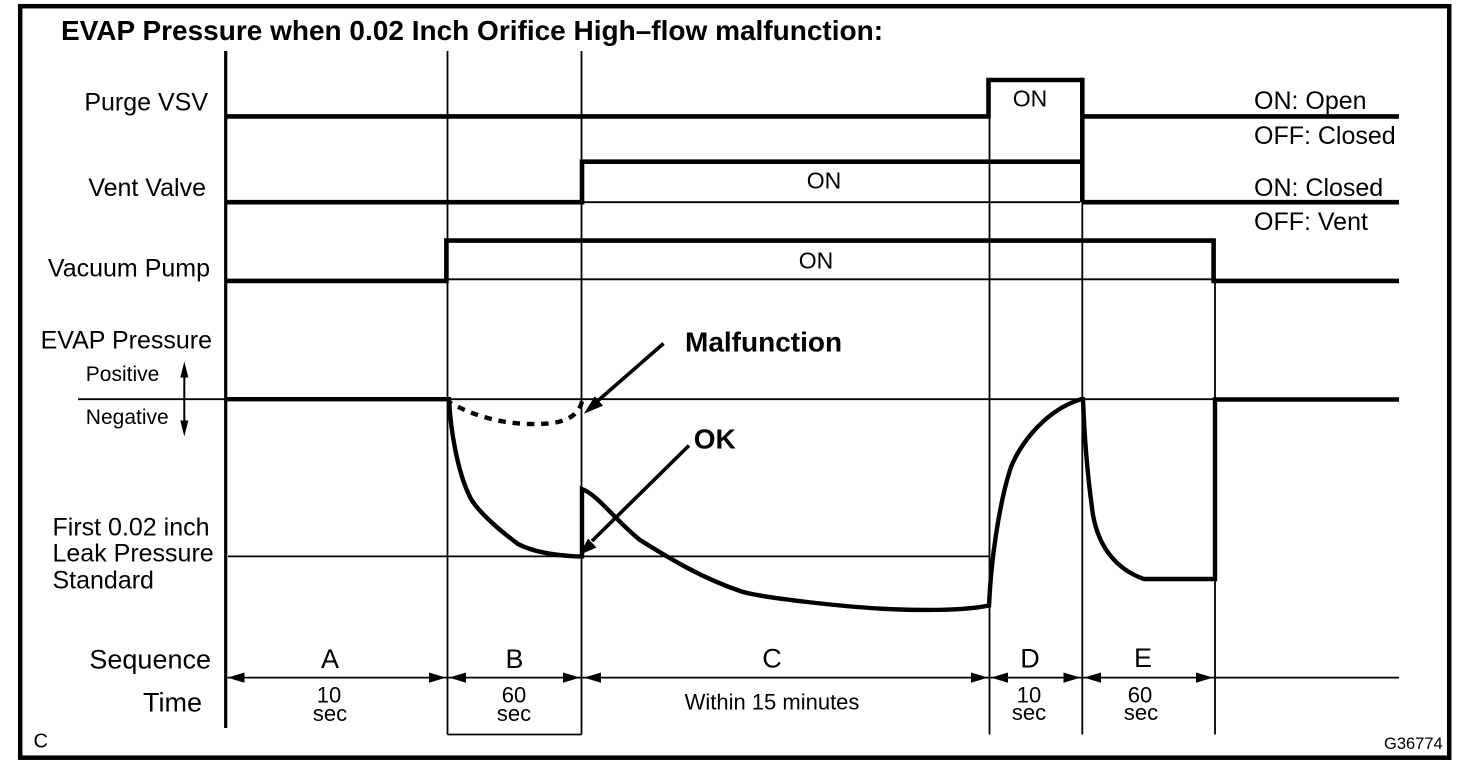  What do you see at coordinates (1143, 658) in the screenshot?
I see `svg-text: E` at bounding box center [1143, 658].